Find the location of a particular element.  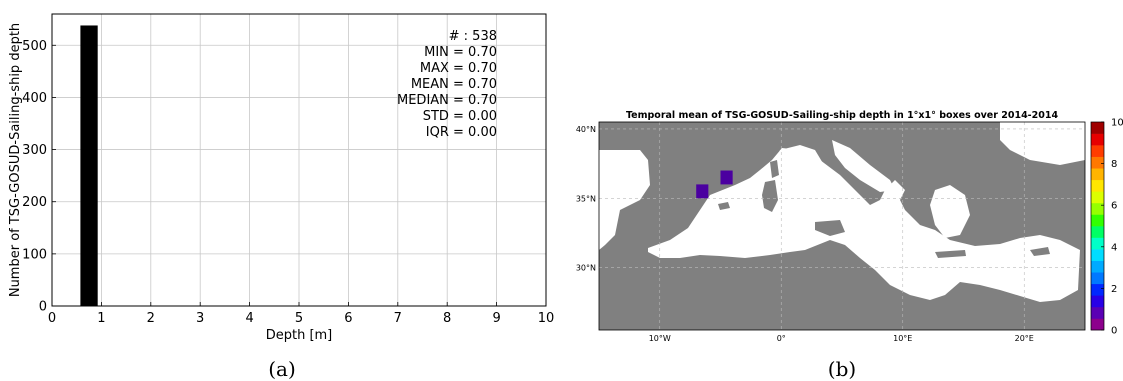

histogram-x-ticks: 0 1 2 3 4 5 6 7 8 9 10 is located at coordinates (301, 314).